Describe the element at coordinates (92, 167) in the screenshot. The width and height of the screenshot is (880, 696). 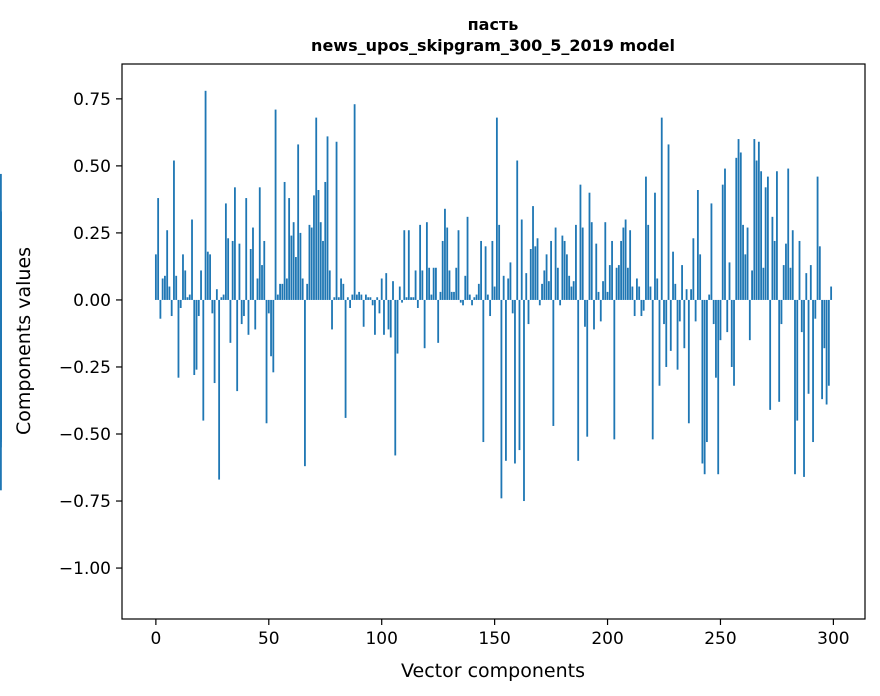
I see `y-tick-label: 0.50` at that location.